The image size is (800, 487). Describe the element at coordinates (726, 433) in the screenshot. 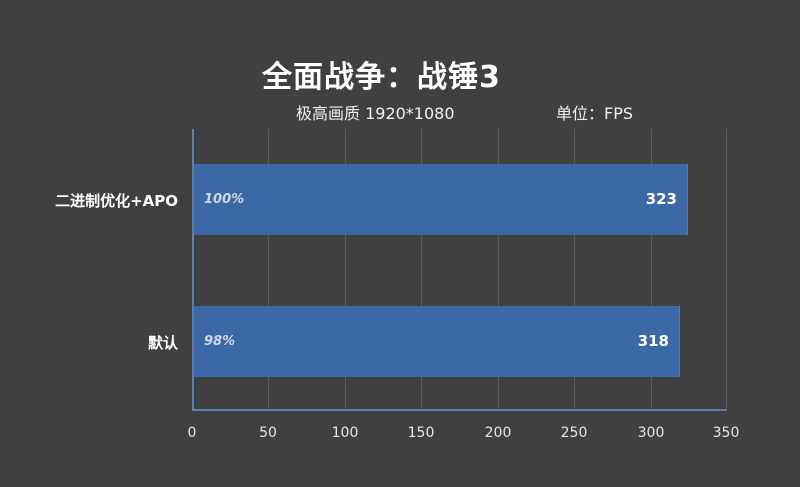

I see `x-tick-label: 350` at that location.